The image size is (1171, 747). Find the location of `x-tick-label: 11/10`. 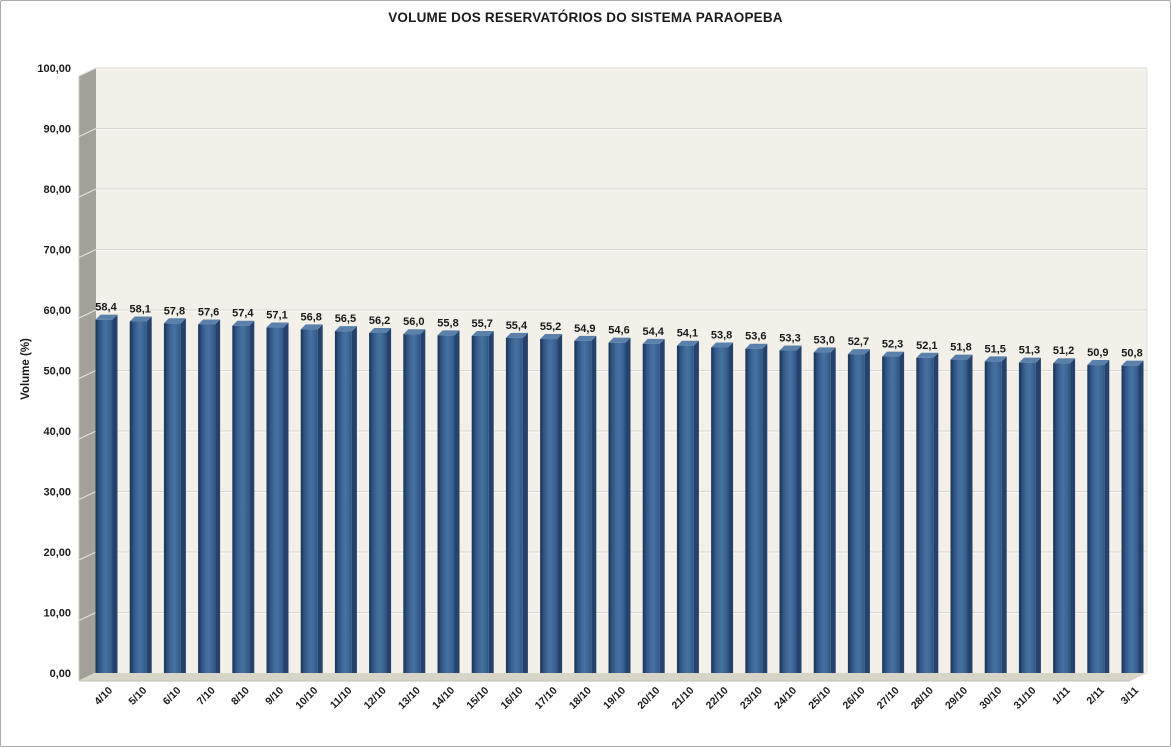

x-tick-label: 11/10 is located at coordinates (341, 698).